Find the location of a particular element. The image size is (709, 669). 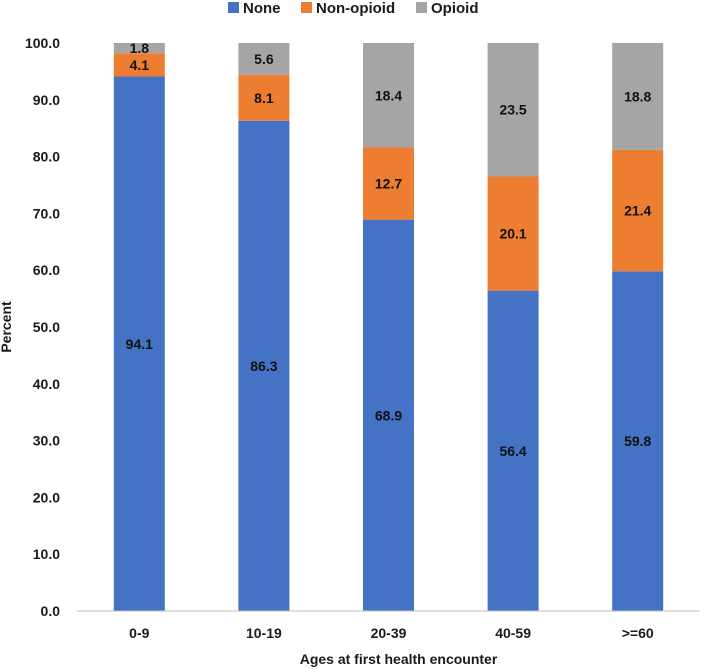

y-tick-label: 40.0 is located at coordinates (46, 384).